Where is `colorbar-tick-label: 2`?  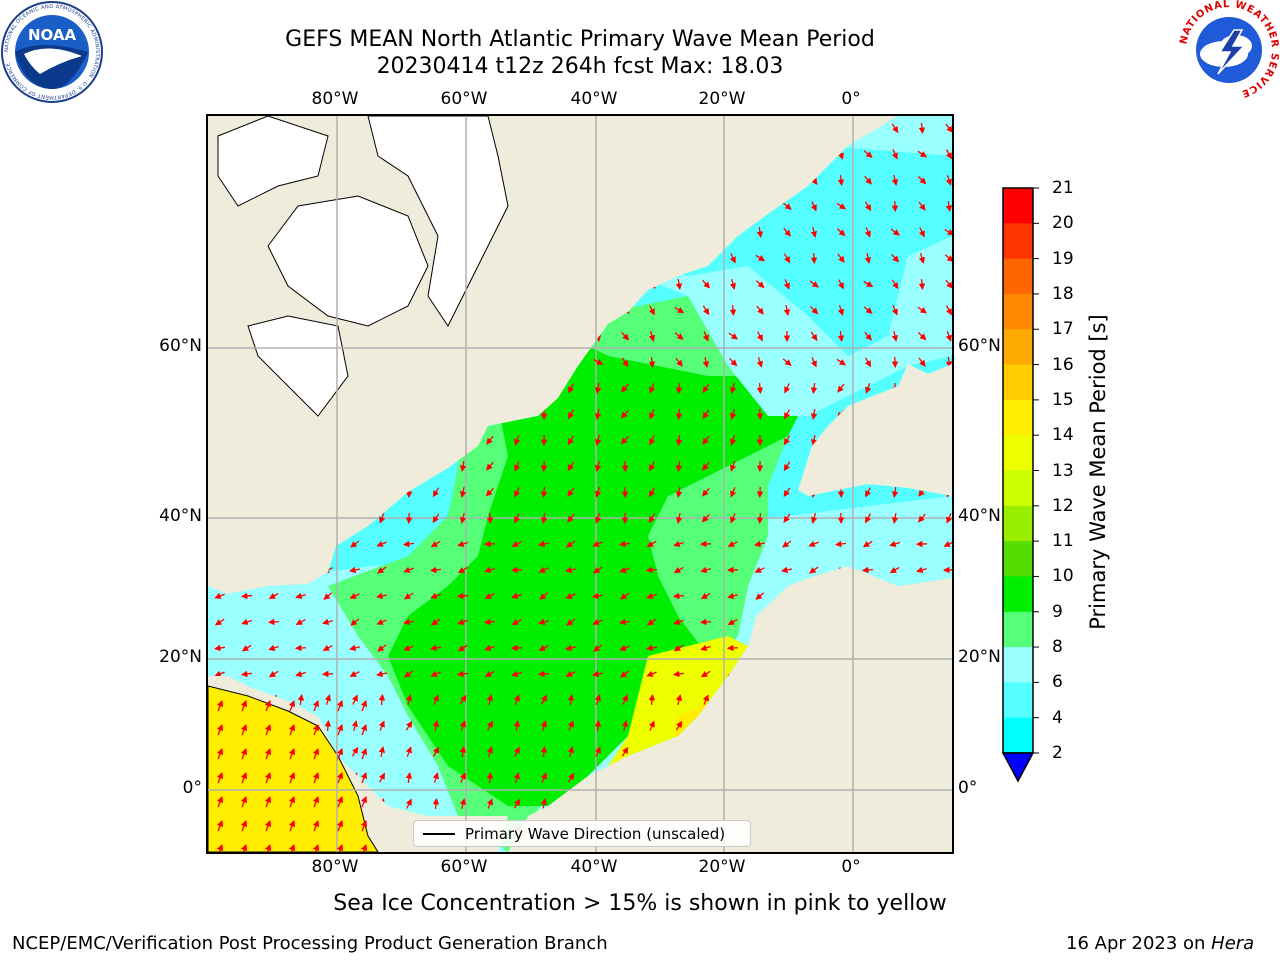 colorbar-tick-label: 2 is located at coordinates (1057, 753).